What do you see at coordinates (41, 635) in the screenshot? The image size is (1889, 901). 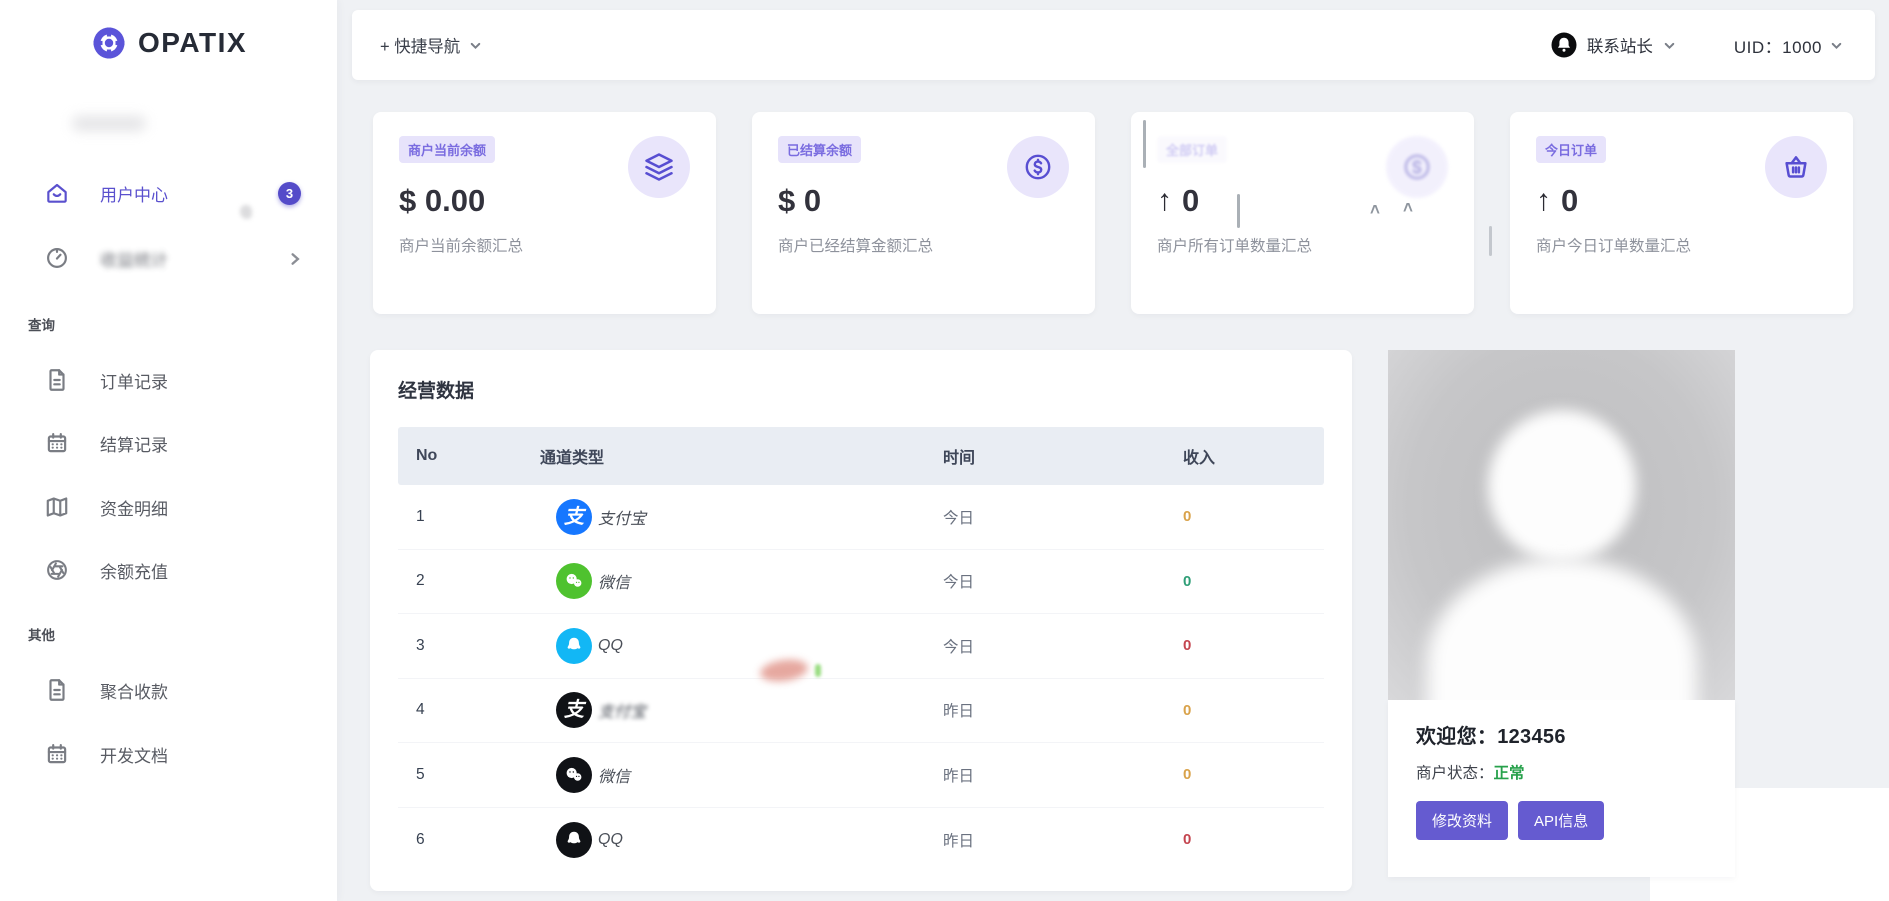 I see `sidebar-group-other: 其他` at bounding box center [41, 635].